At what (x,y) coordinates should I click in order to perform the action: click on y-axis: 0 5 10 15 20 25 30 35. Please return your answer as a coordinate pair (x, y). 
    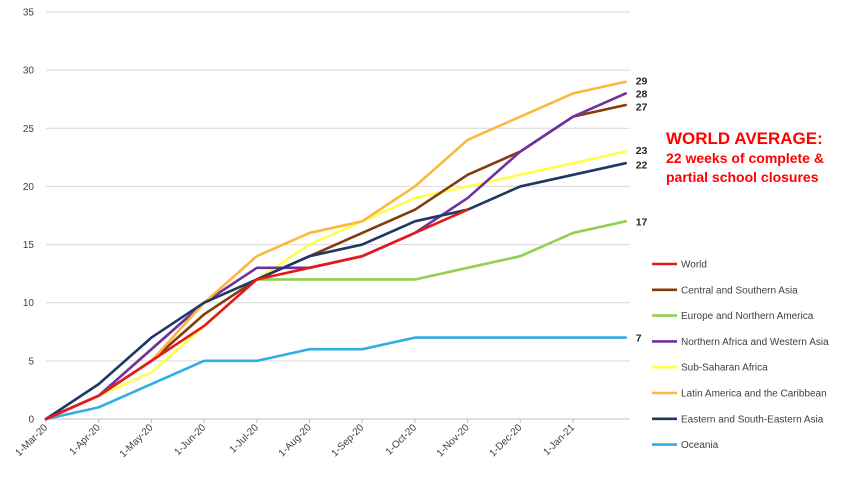
    Looking at the image, I should click on (29, 217).